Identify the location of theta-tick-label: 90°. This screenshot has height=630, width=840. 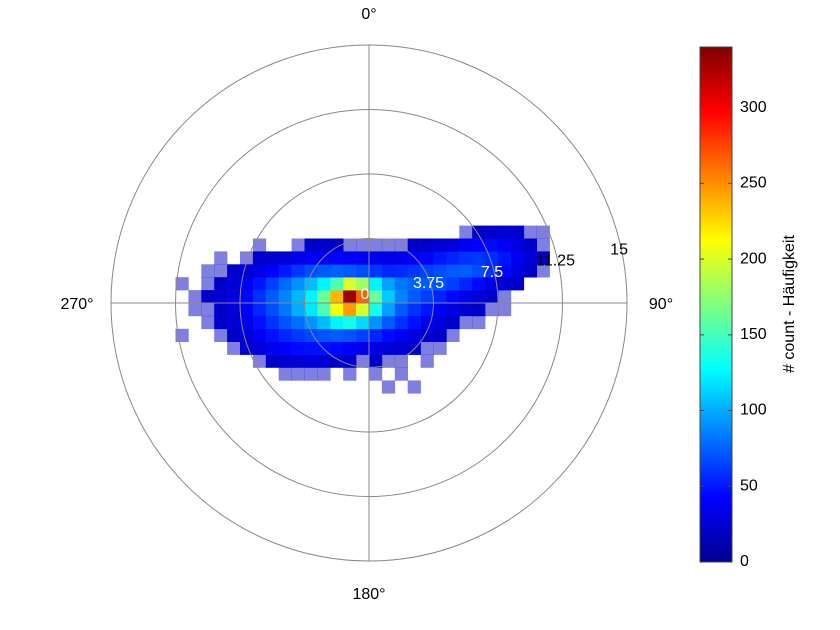
(661, 304).